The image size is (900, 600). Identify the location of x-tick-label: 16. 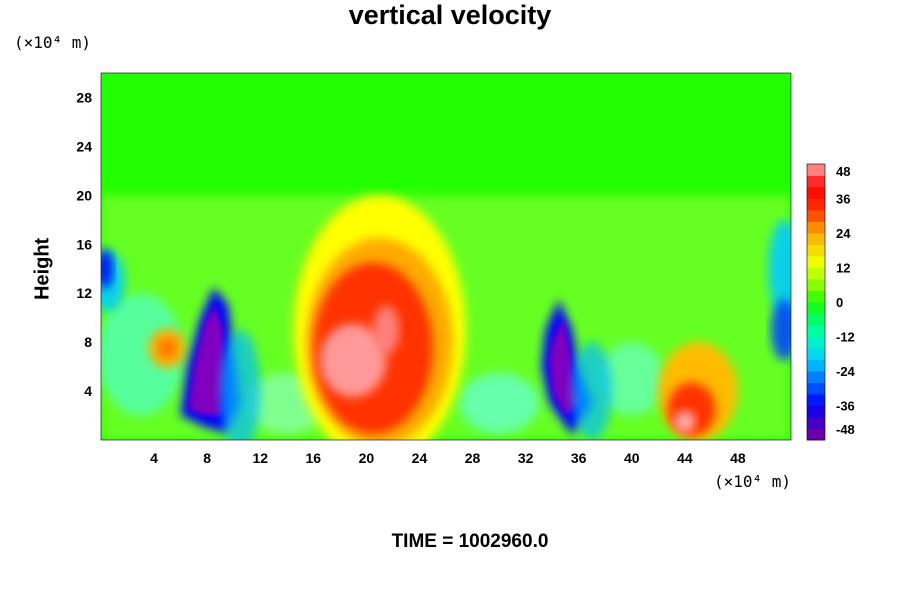
(314, 458).